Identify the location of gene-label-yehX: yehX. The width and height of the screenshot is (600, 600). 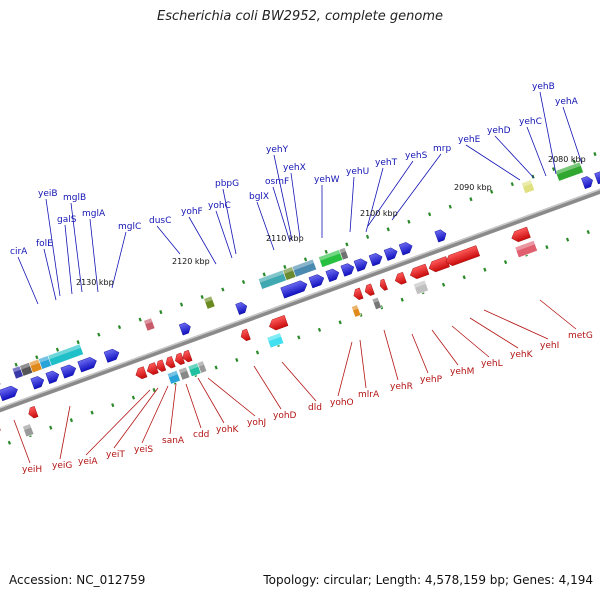
(294, 168).